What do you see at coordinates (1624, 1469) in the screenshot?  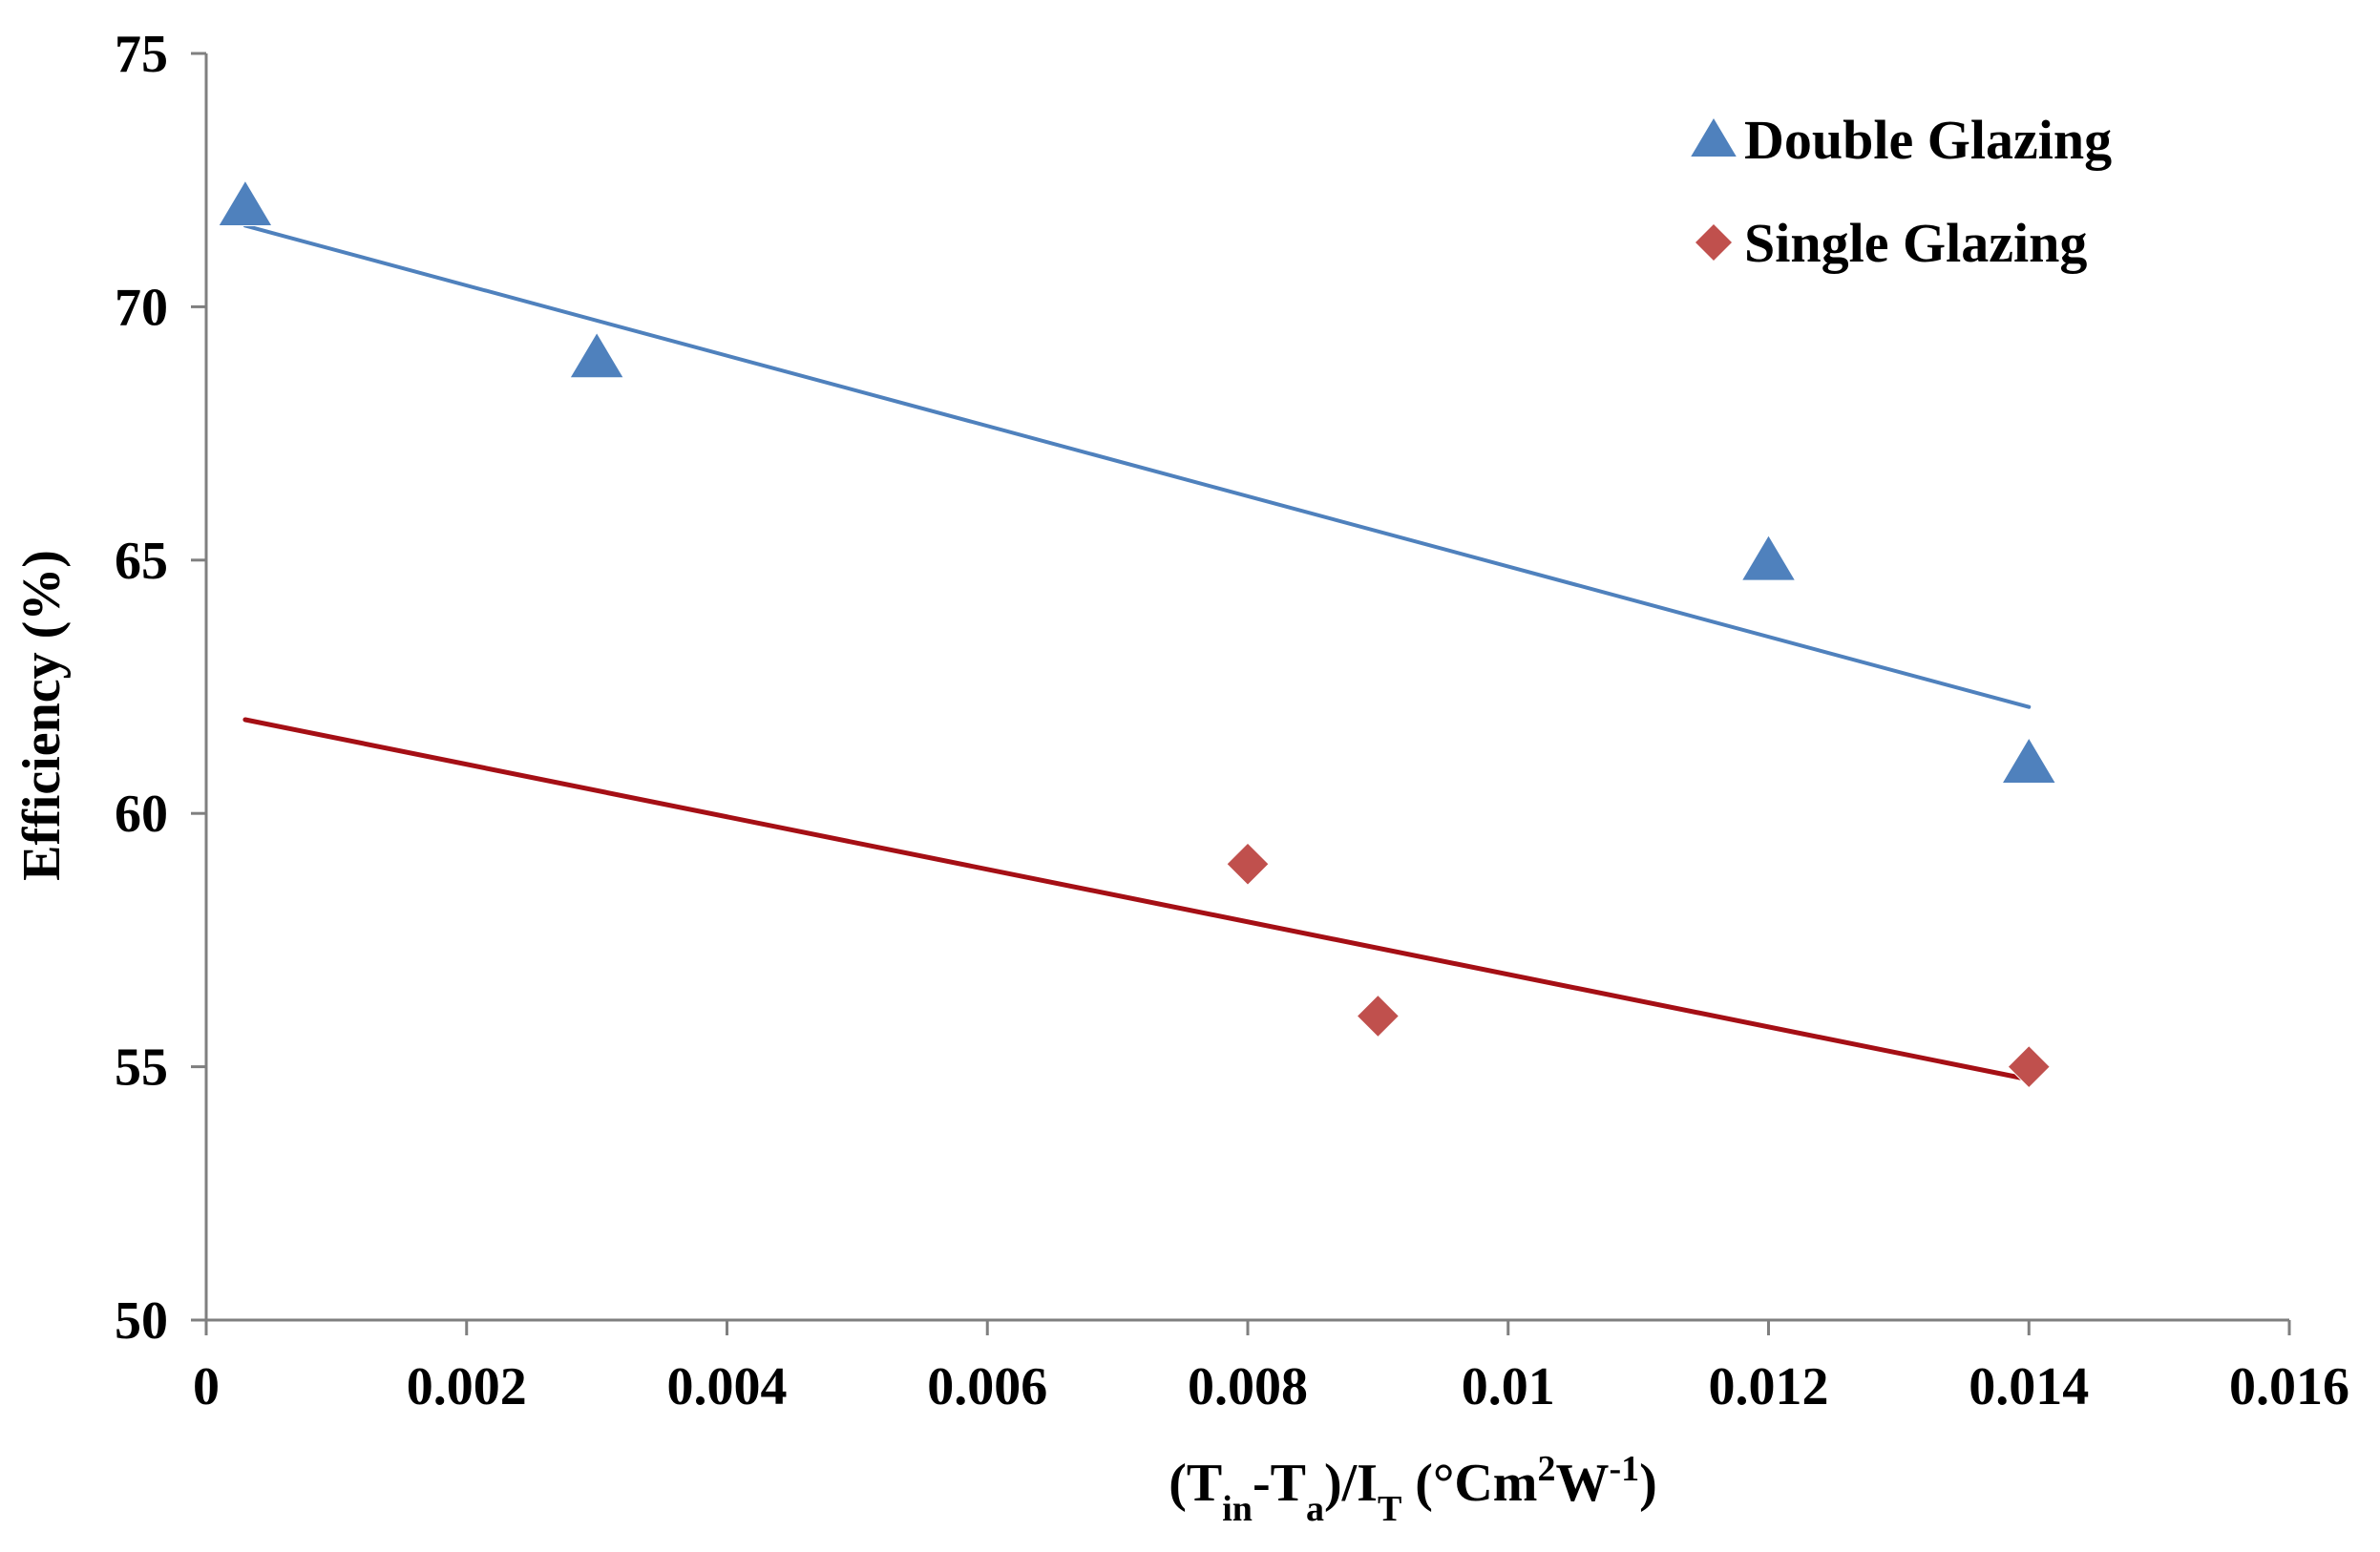 I see `x-title-sup-neg1: -1` at bounding box center [1624, 1469].